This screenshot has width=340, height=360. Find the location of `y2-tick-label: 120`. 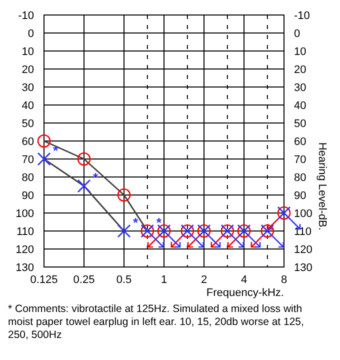

y2-tick-label: 120 is located at coordinates (303, 250).